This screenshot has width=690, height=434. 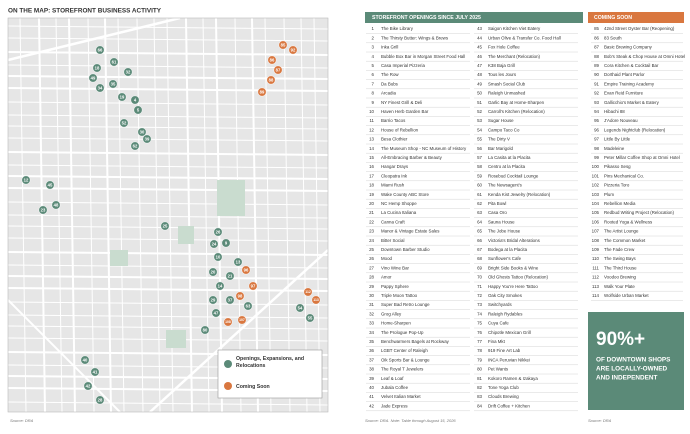 What do you see at coordinates (371, 378) in the screenshot?
I see `row-number: 39` at bounding box center [371, 378].